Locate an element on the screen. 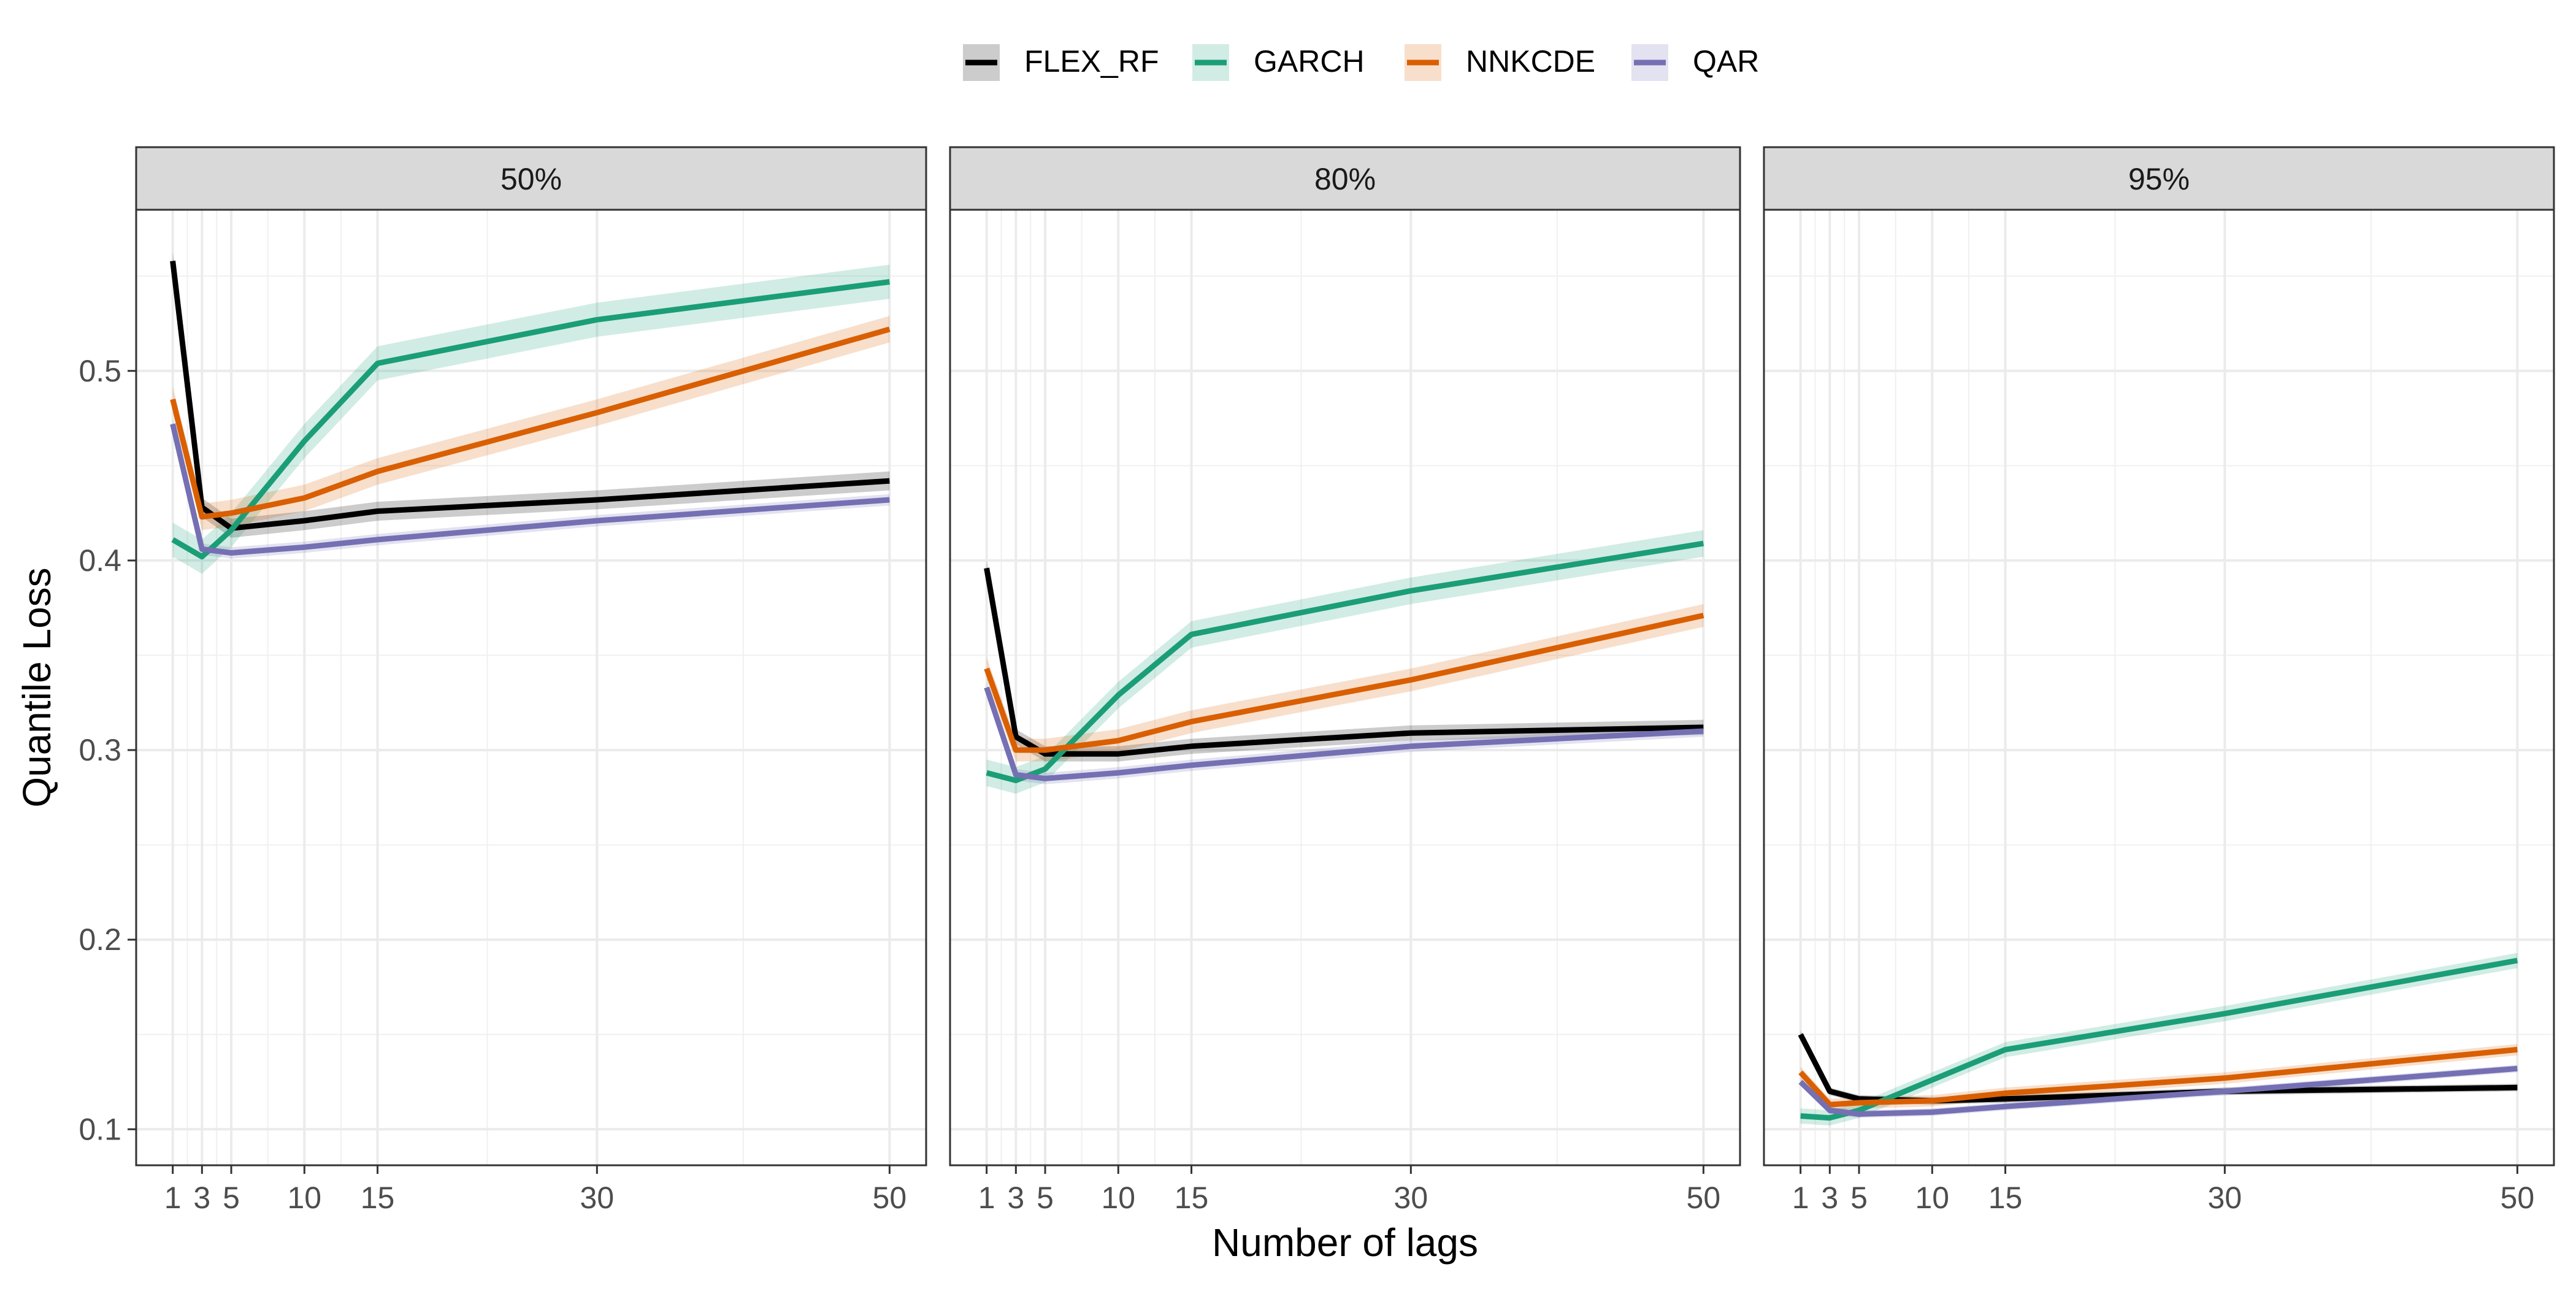  panel-title: 80% is located at coordinates (1345, 179).